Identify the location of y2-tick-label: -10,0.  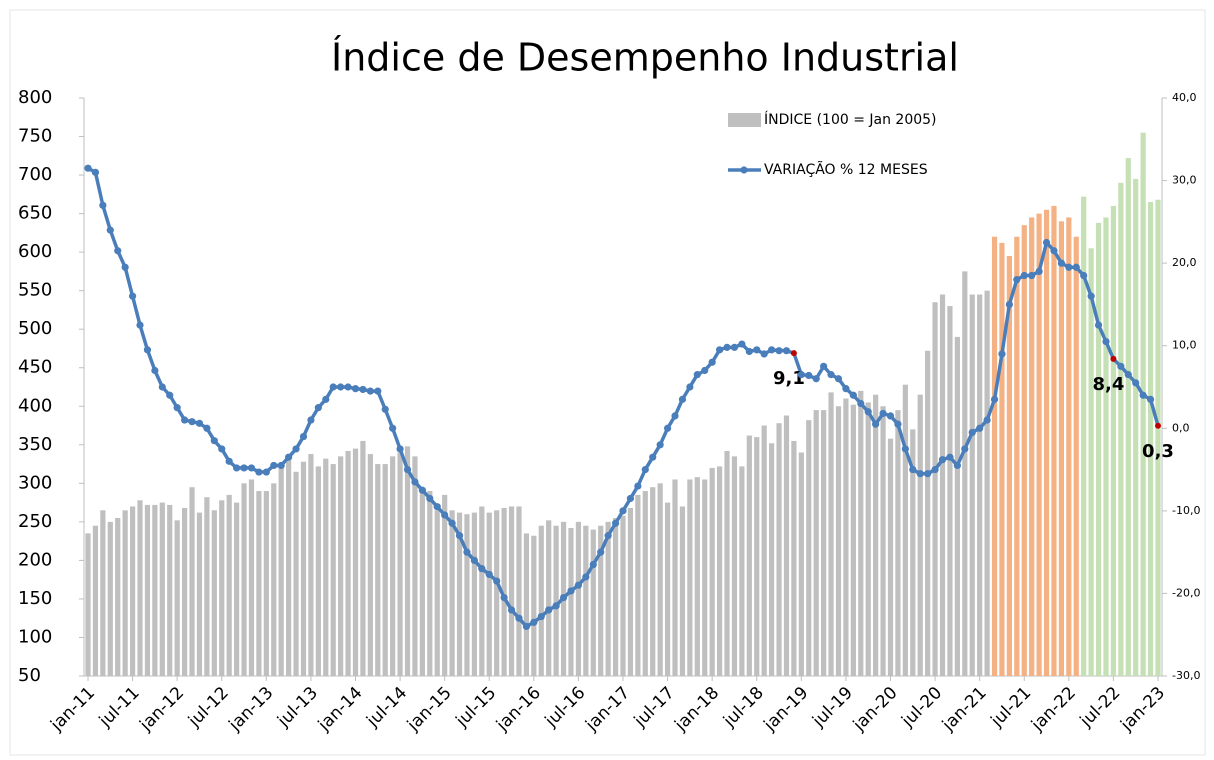
(1186, 510).